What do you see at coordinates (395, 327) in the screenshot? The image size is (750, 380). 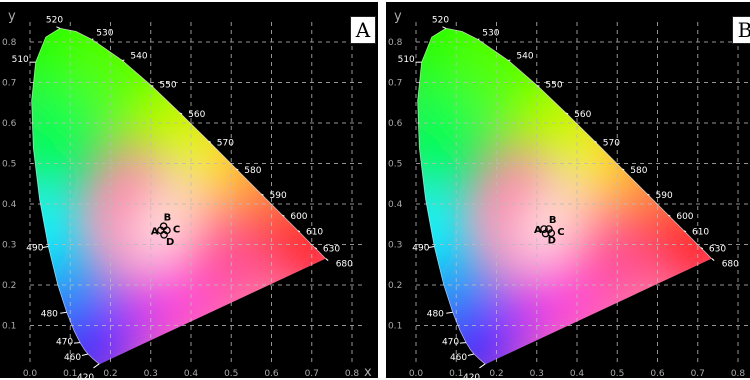 I see `y-tick-label: 0.1` at bounding box center [395, 327].